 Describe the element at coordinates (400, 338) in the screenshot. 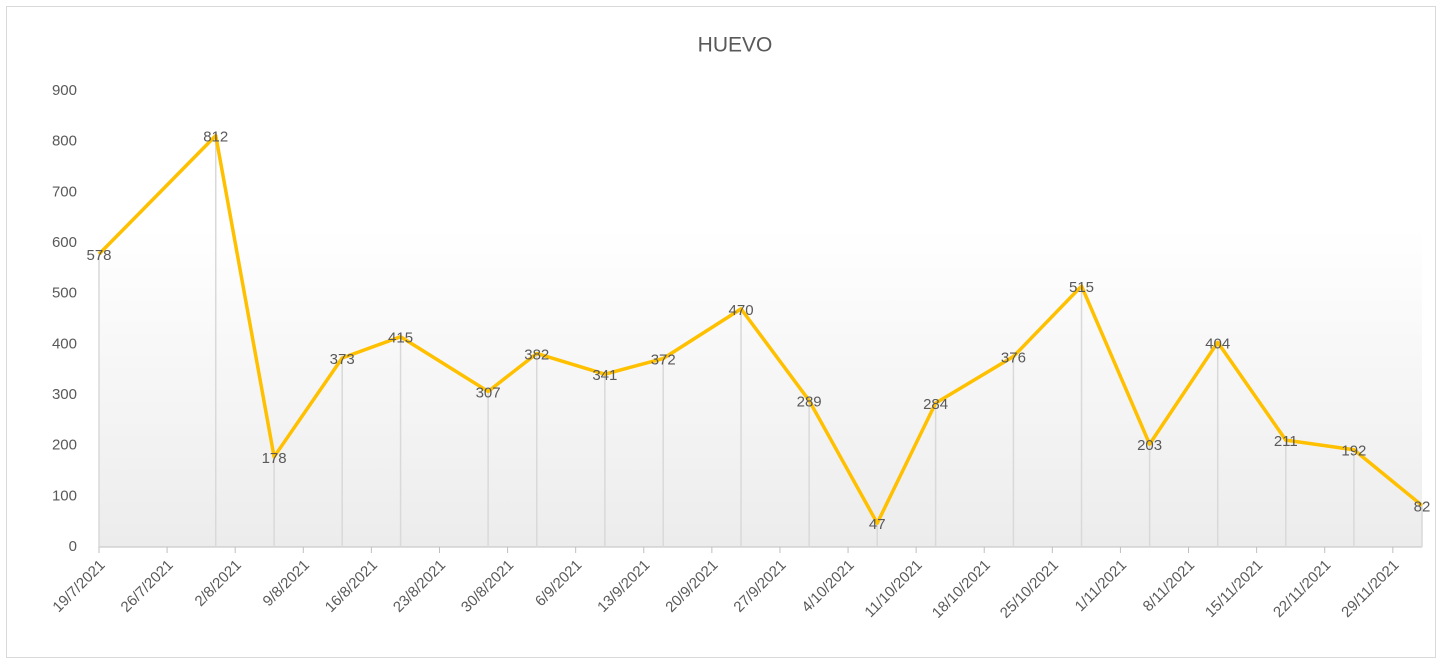

I see `data-label: 415` at that location.